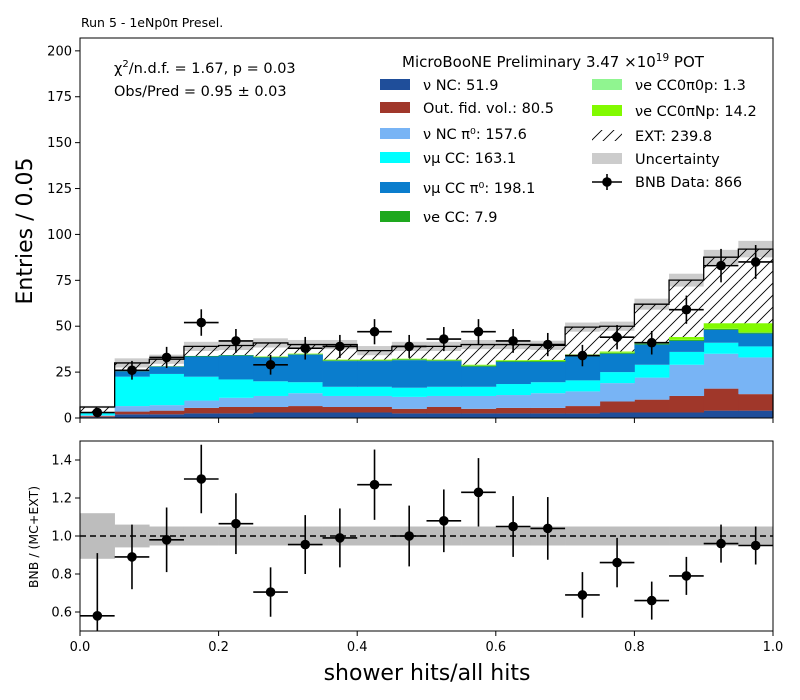 The height and width of the screenshot is (700, 800). Describe the element at coordinates (495, 647) in the screenshot. I see `x-tick-label: 0.6` at that location.